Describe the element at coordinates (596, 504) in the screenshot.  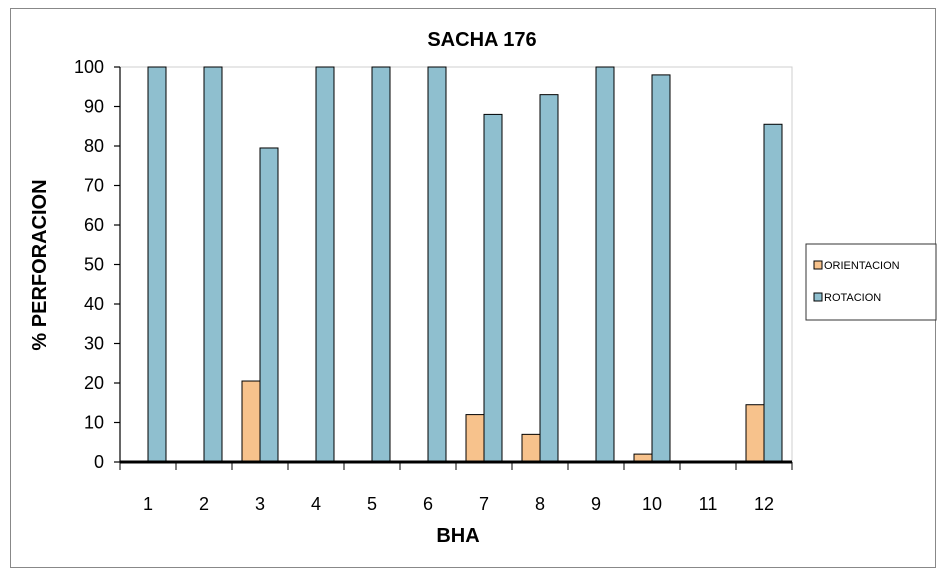
I see `x-tick-label: 9` at that location.